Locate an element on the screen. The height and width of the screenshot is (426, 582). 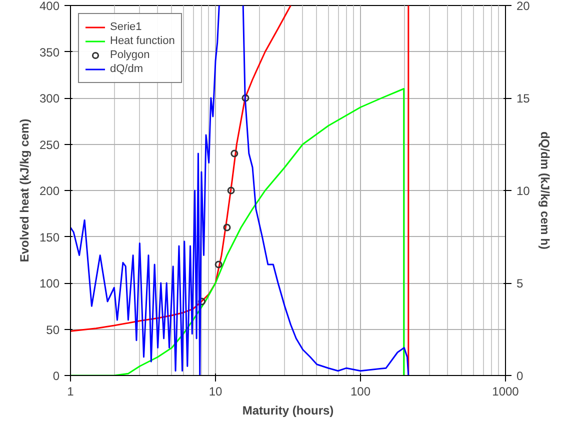
x-tick-label: 10 is located at coordinates (215, 391).